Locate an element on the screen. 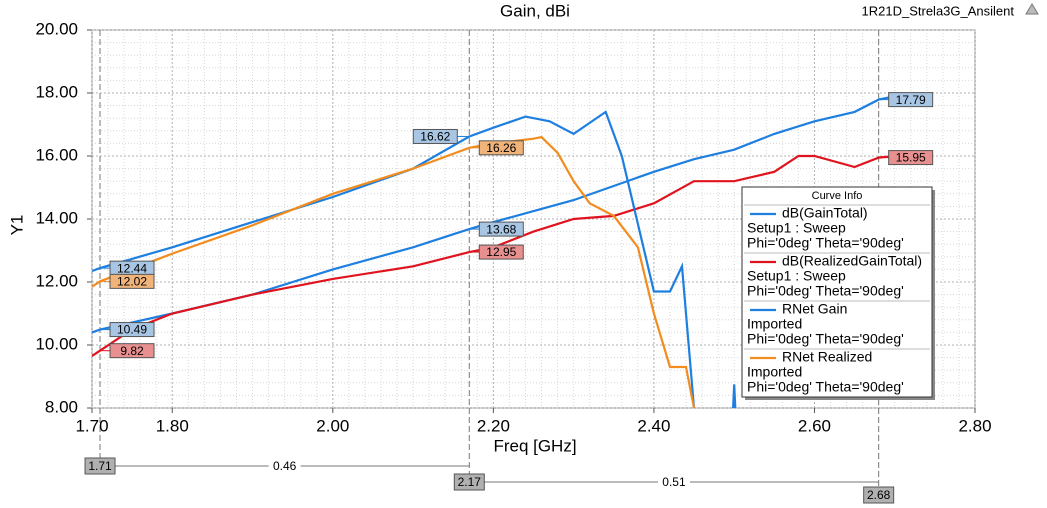  x-tick-label: 2.00 is located at coordinates (332, 425).